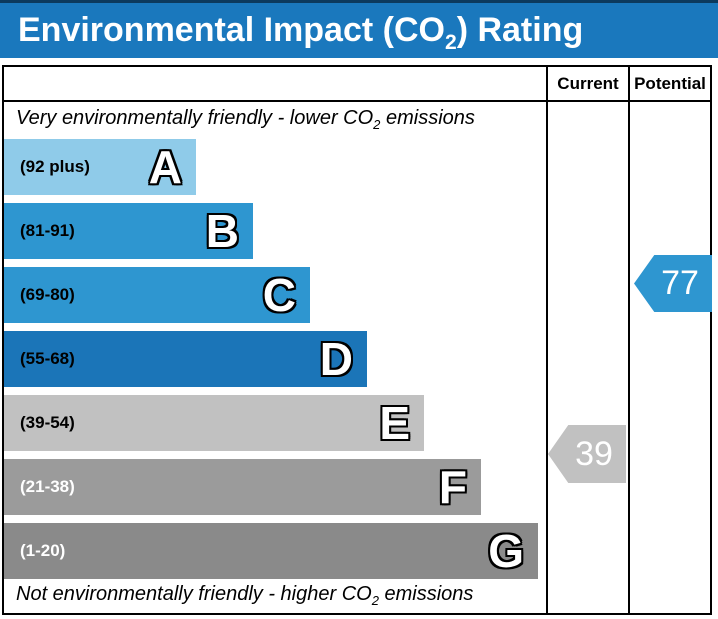  I want to click on current-rating-value: 39, so click(594, 453).